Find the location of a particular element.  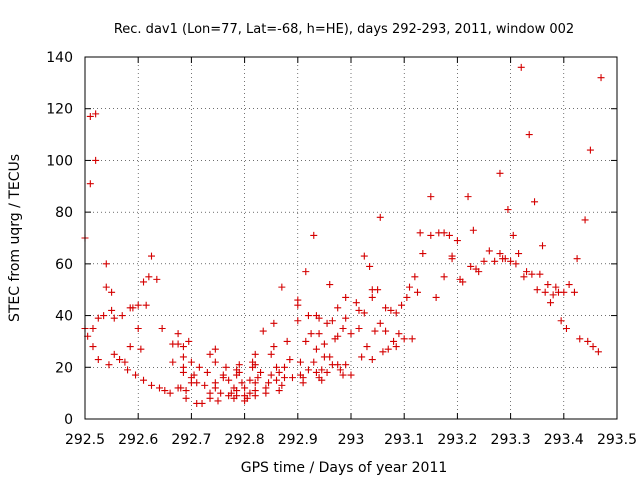

y-tick-label: 20 is located at coordinates (64, 368).